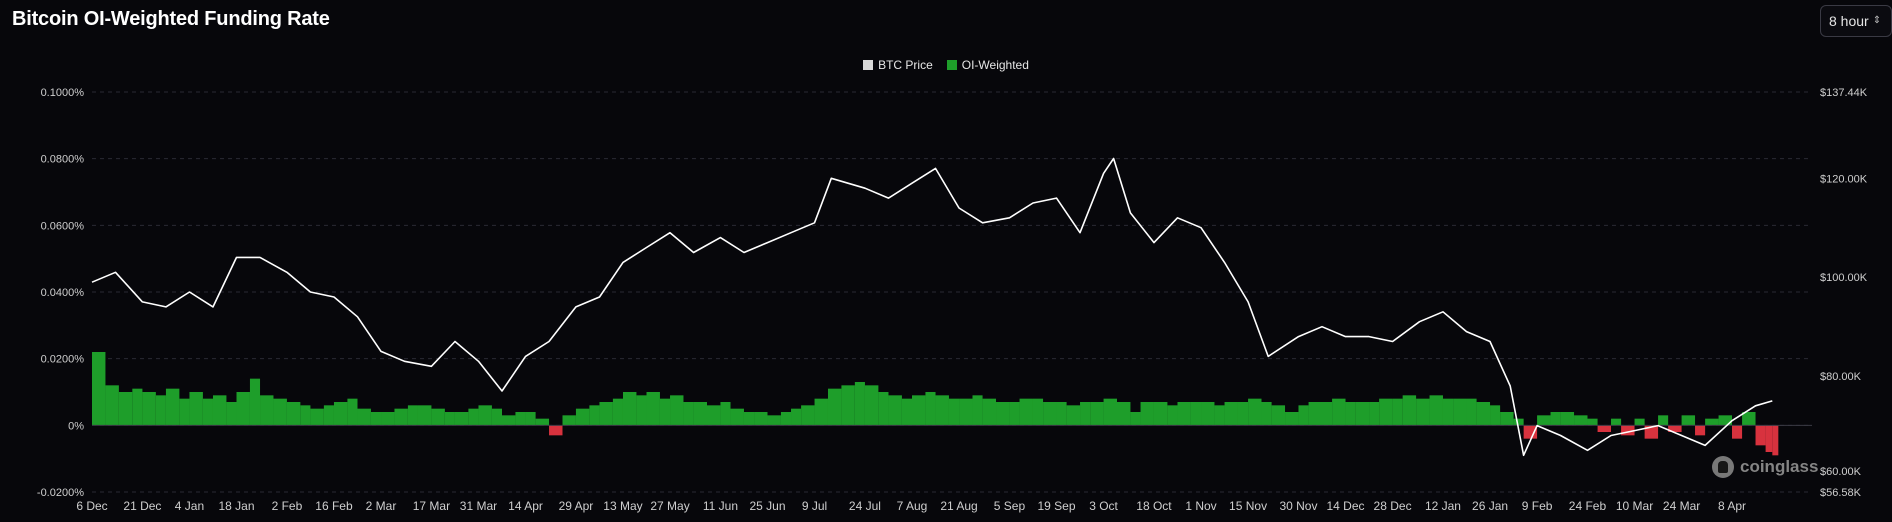 This screenshot has height=522, width=1892. Describe the element at coordinates (1779, 466) in the screenshot. I see `watermark-text: coinglass` at that location.